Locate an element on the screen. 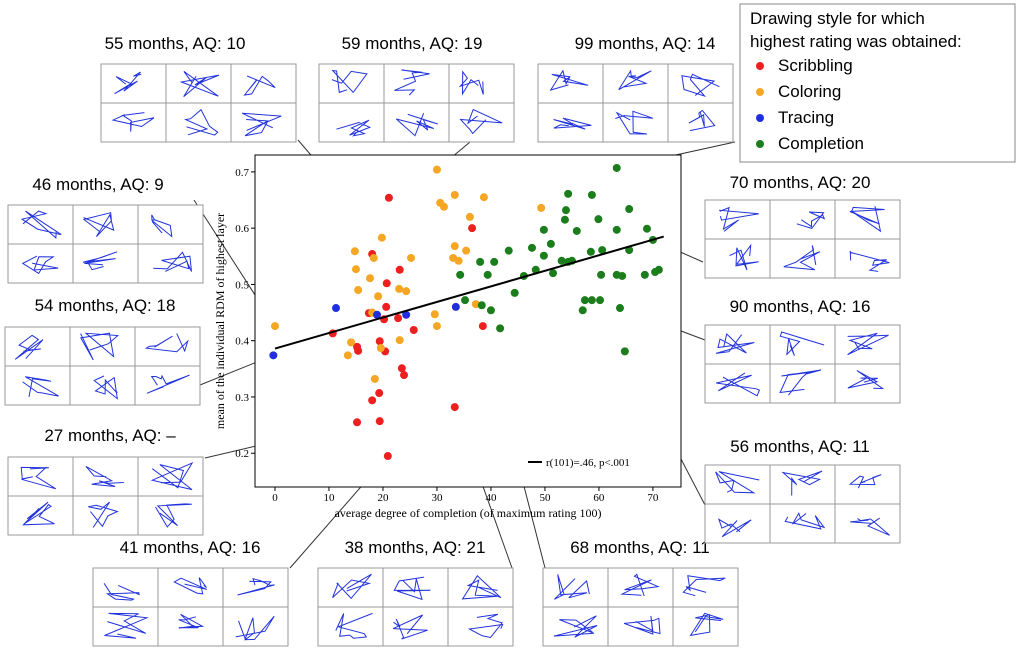 Image resolution: width=1021 pixels, height=651 pixels. annotation-label: 41 months, AQ: 16 is located at coordinates (190, 547).